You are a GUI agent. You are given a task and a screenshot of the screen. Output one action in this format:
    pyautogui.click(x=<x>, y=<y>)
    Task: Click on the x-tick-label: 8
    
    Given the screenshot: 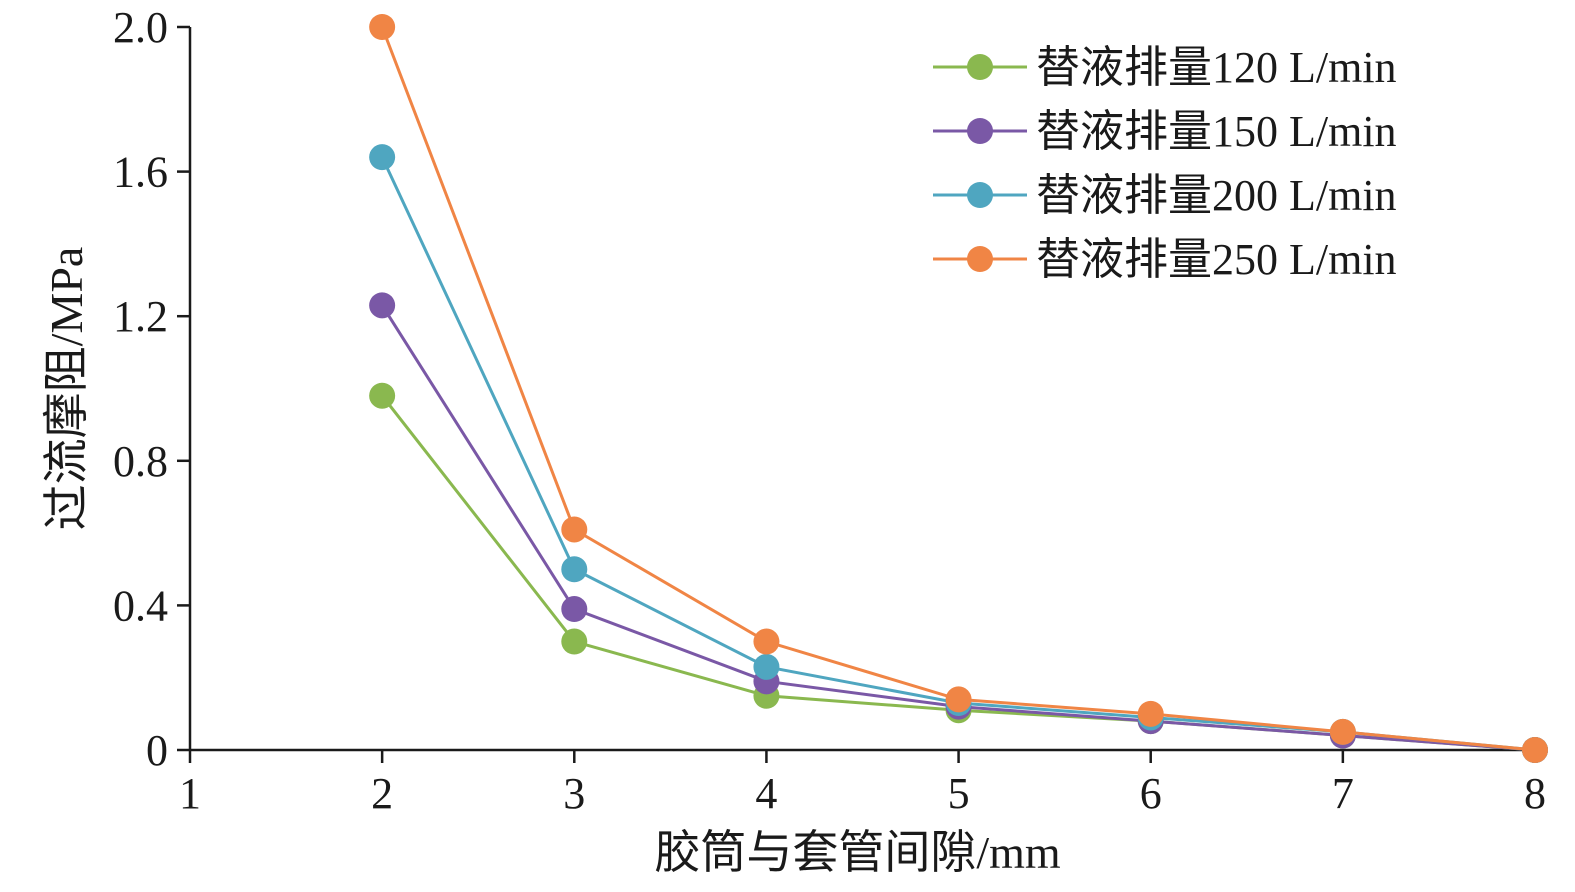 What is the action you would take?
    pyautogui.click(x=1535, y=793)
    